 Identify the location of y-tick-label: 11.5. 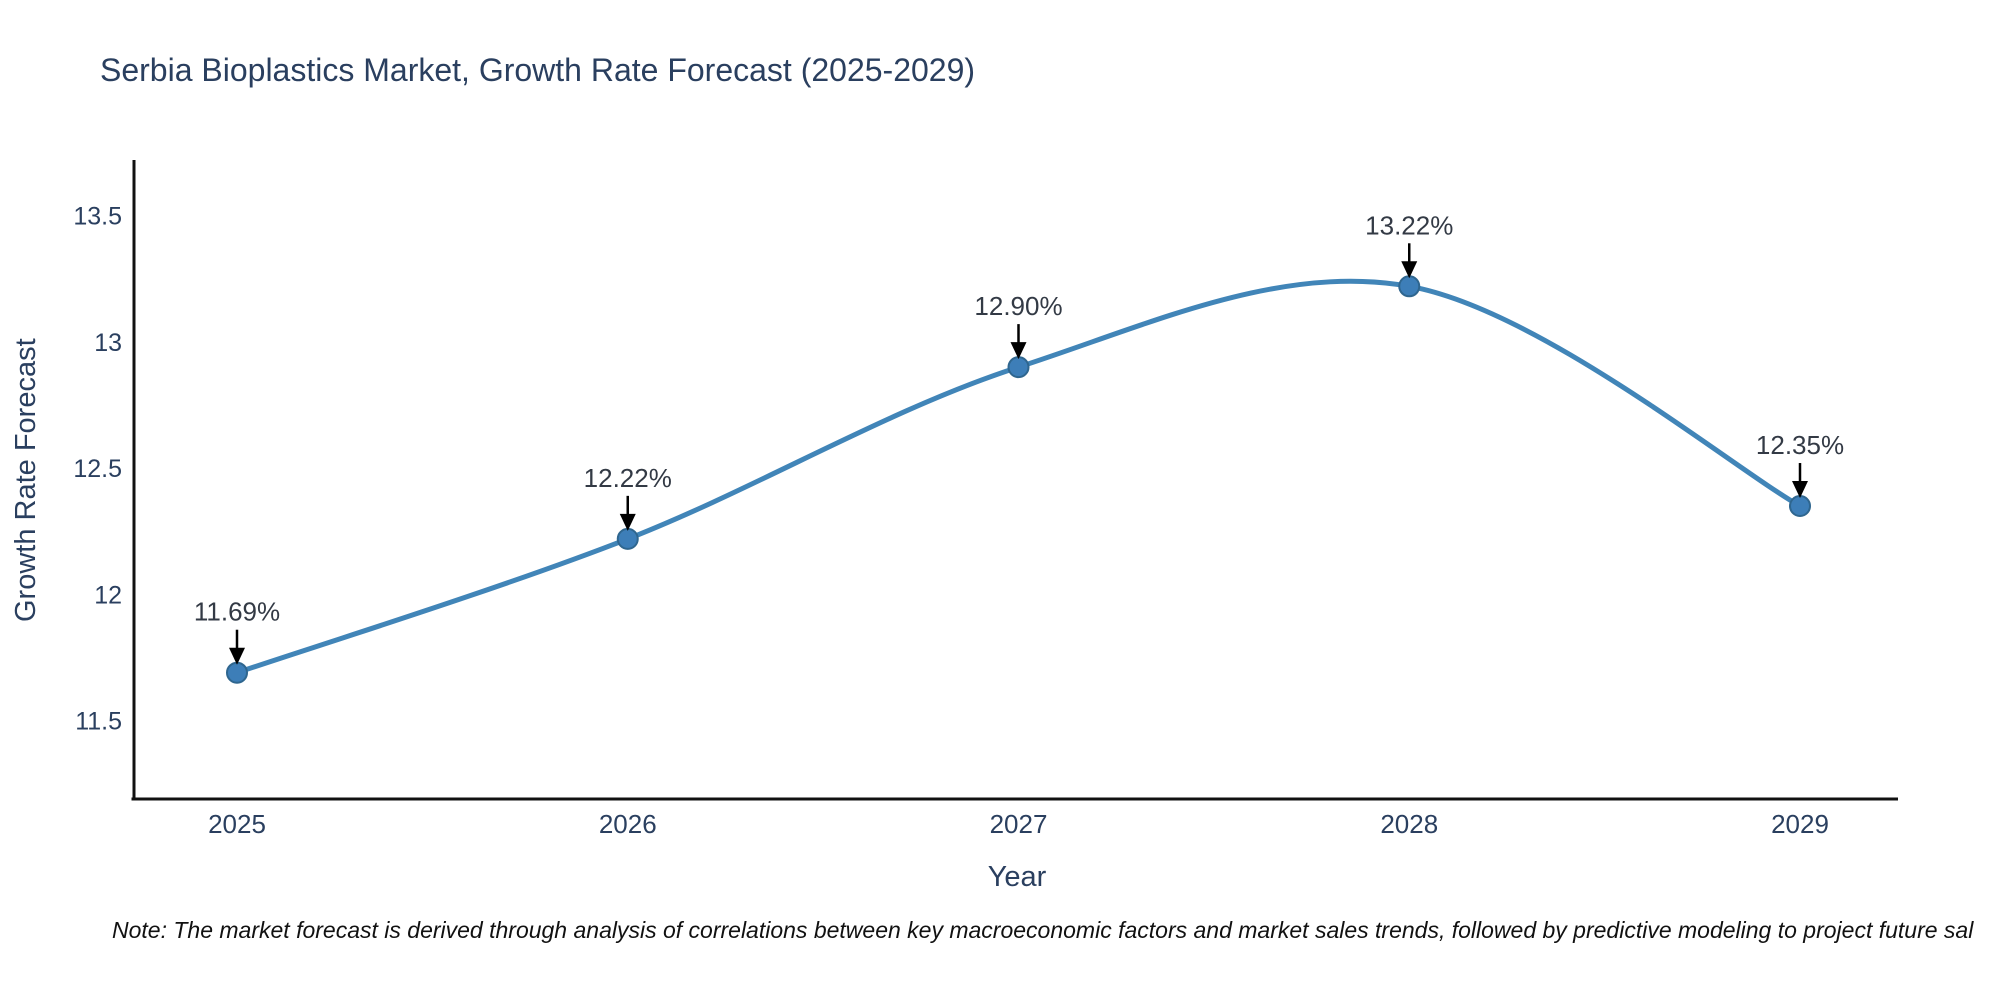
(98, 722).